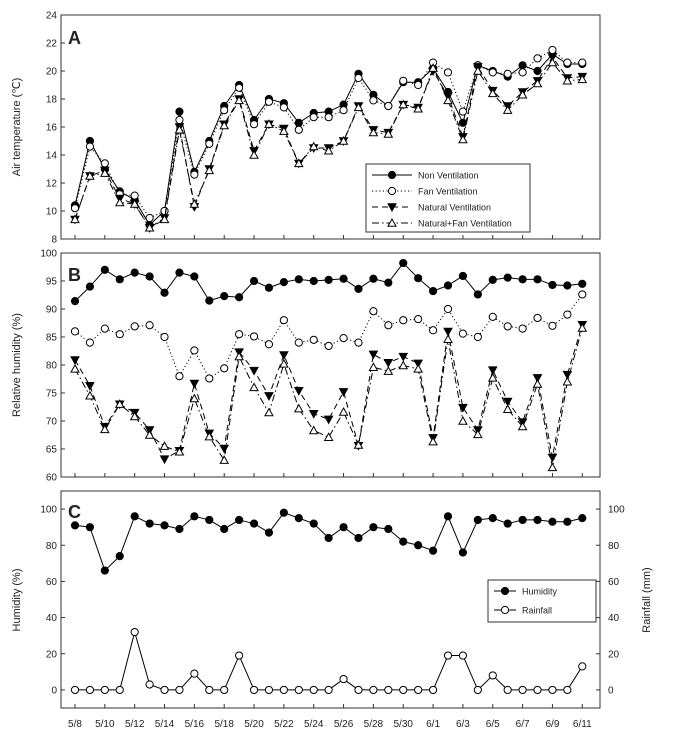  Describe the element at coordinates (493, 724) in the screenshot. I see `panel-c-x-tick-label: 6/5` at that location.